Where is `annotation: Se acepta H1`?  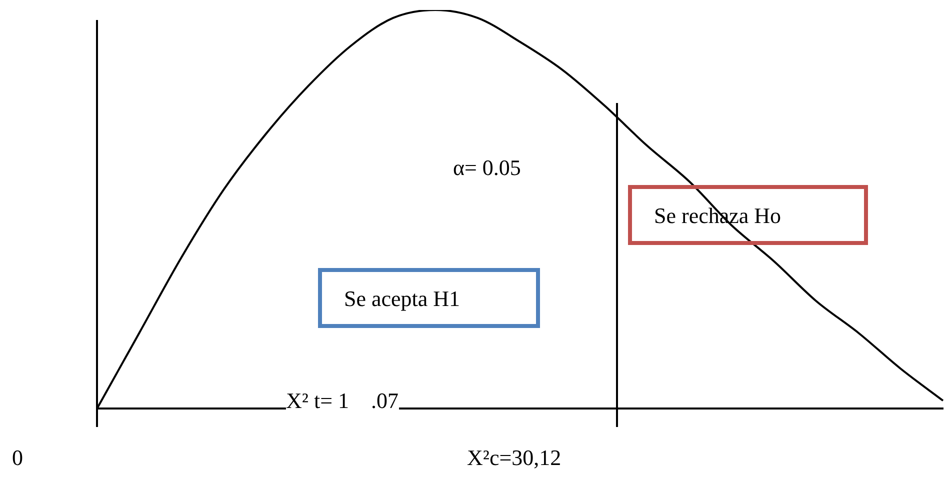
annotation: Se acepta H1 is located at coordinates (429, 298).